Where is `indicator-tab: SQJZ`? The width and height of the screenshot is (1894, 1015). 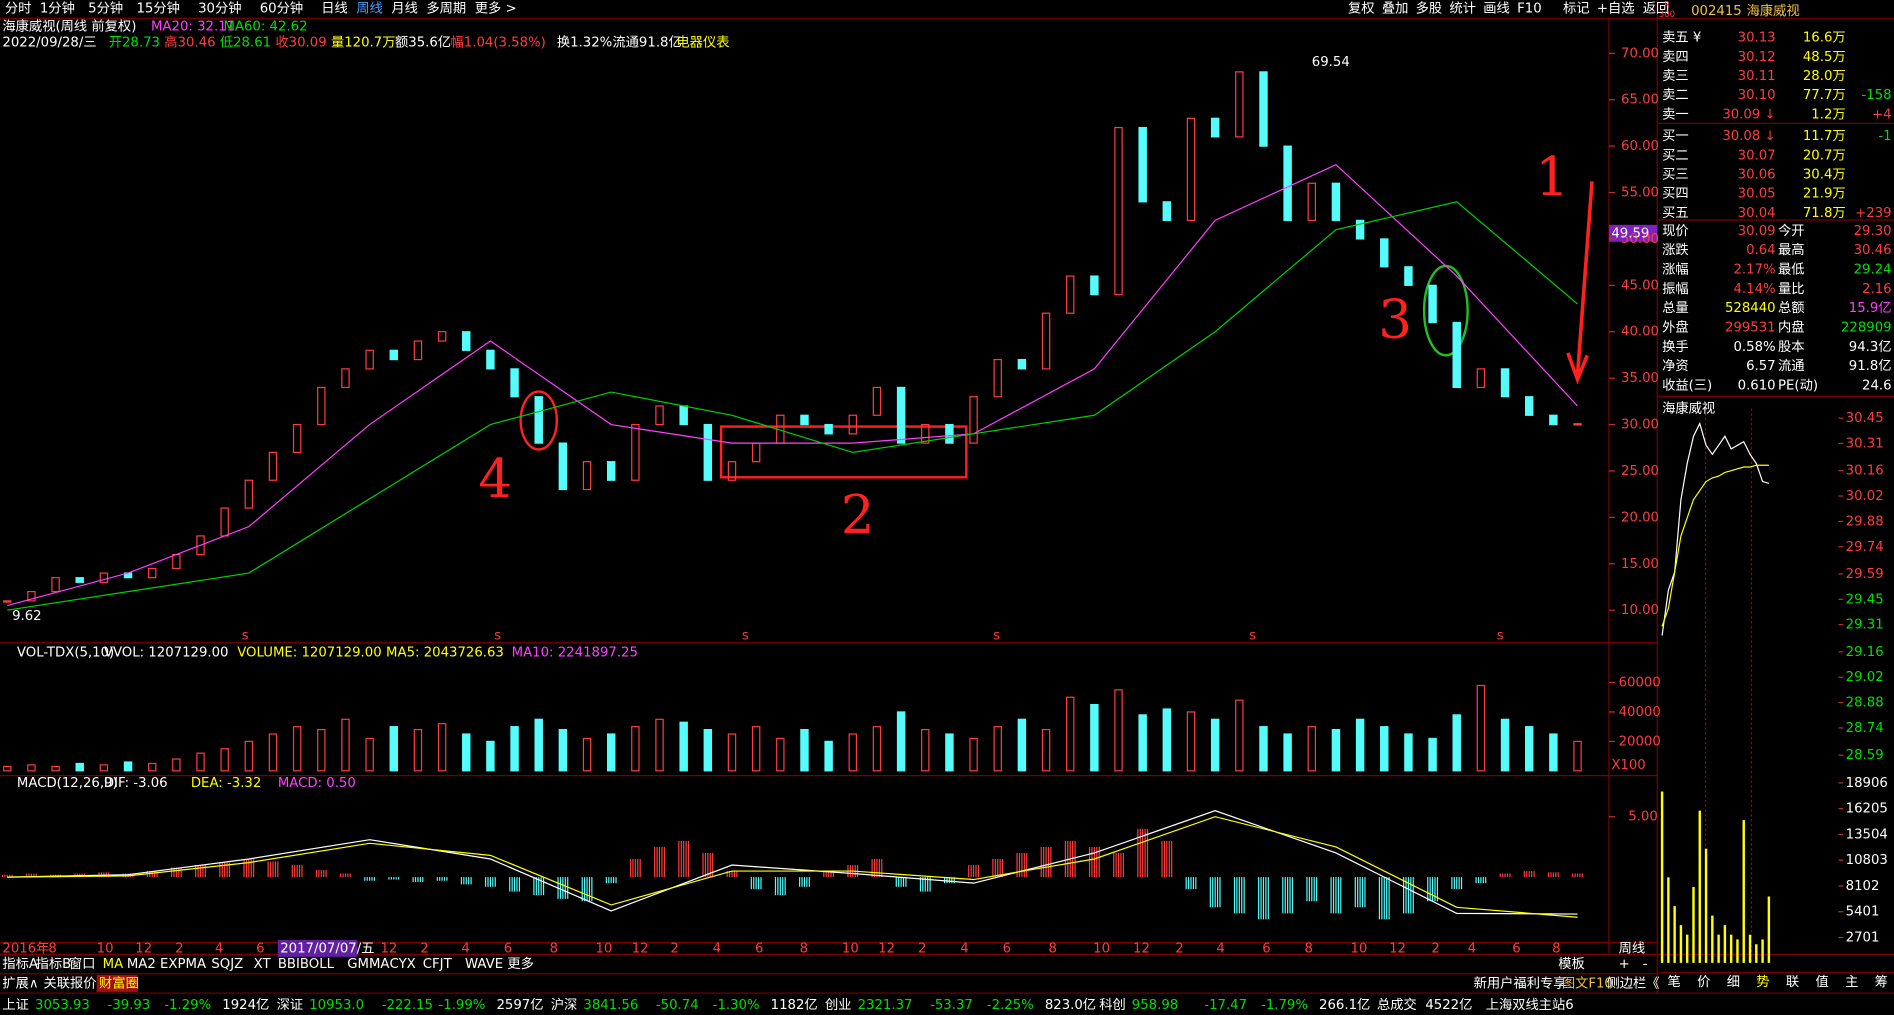
indicator-tab: SQJZ is located at coordinates (227, 964).